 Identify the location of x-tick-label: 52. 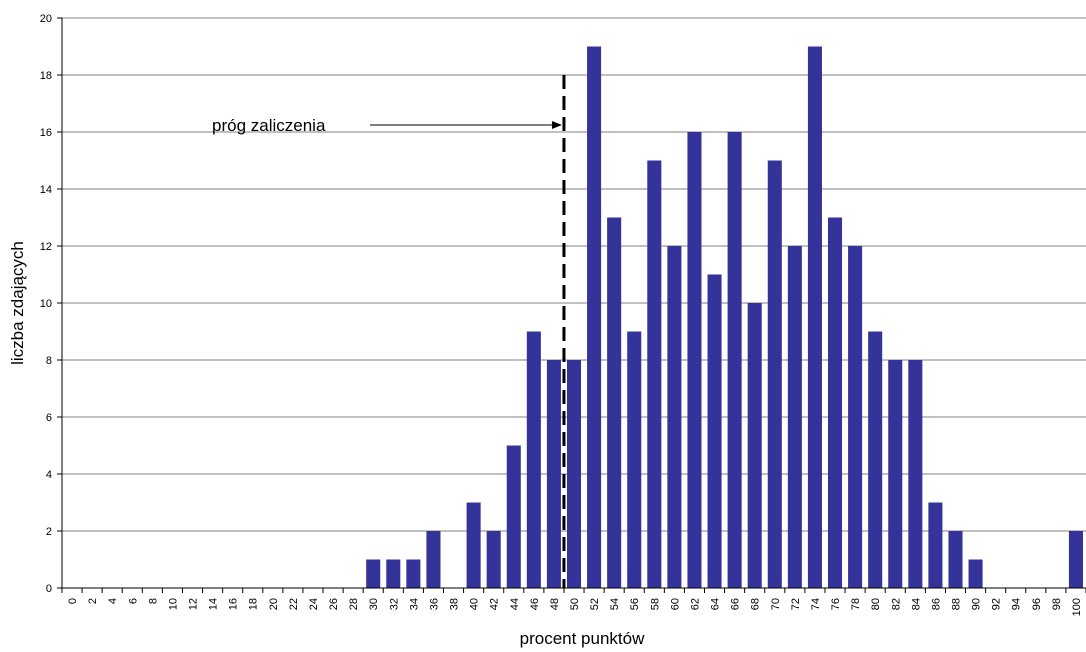
(595, 604).